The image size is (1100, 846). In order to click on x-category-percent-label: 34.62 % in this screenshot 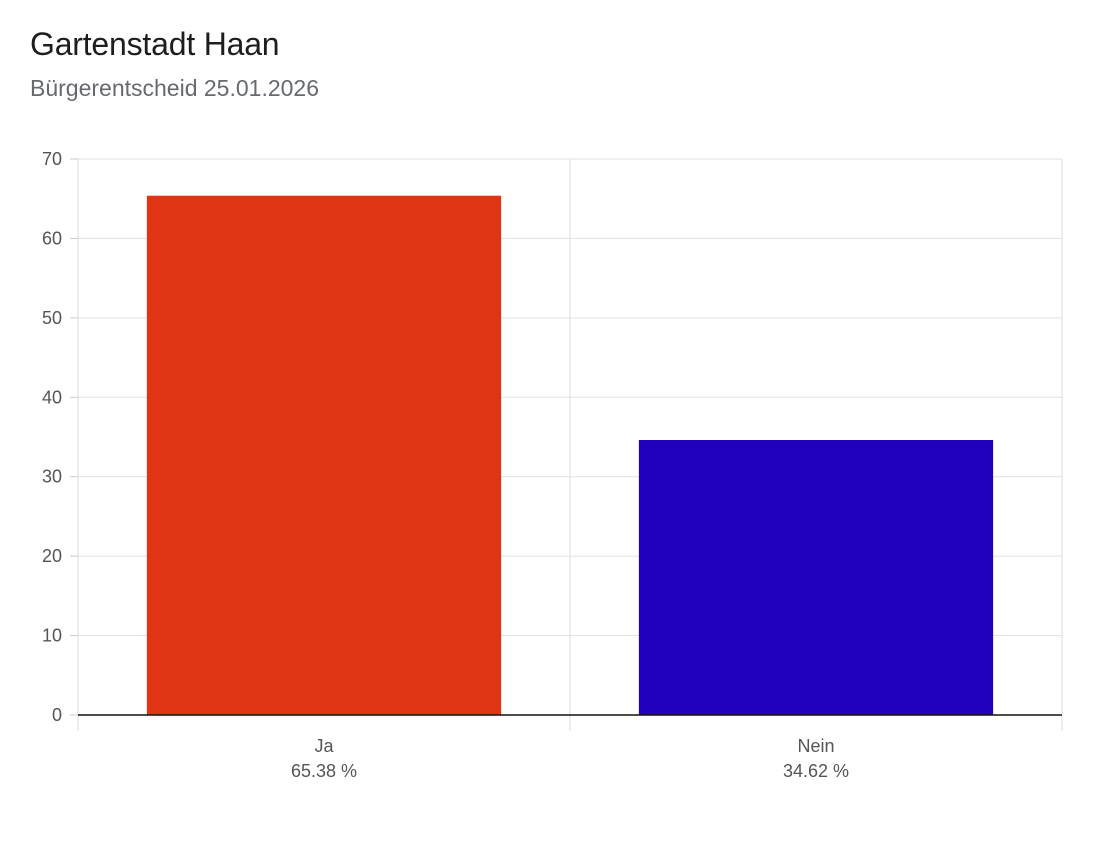, I will do `click(816, 771)`.